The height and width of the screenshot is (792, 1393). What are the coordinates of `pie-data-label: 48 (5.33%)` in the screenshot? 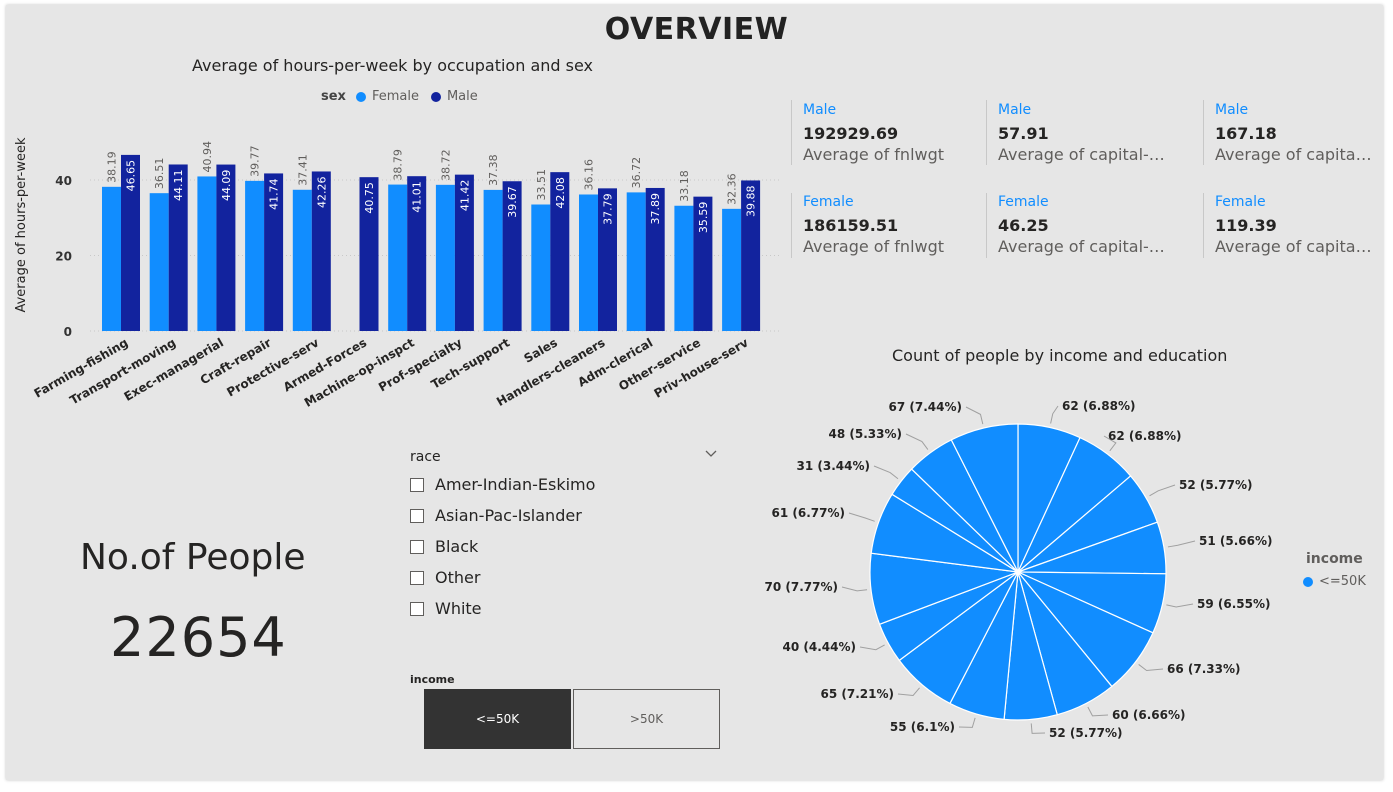 It's located at (865, 434).